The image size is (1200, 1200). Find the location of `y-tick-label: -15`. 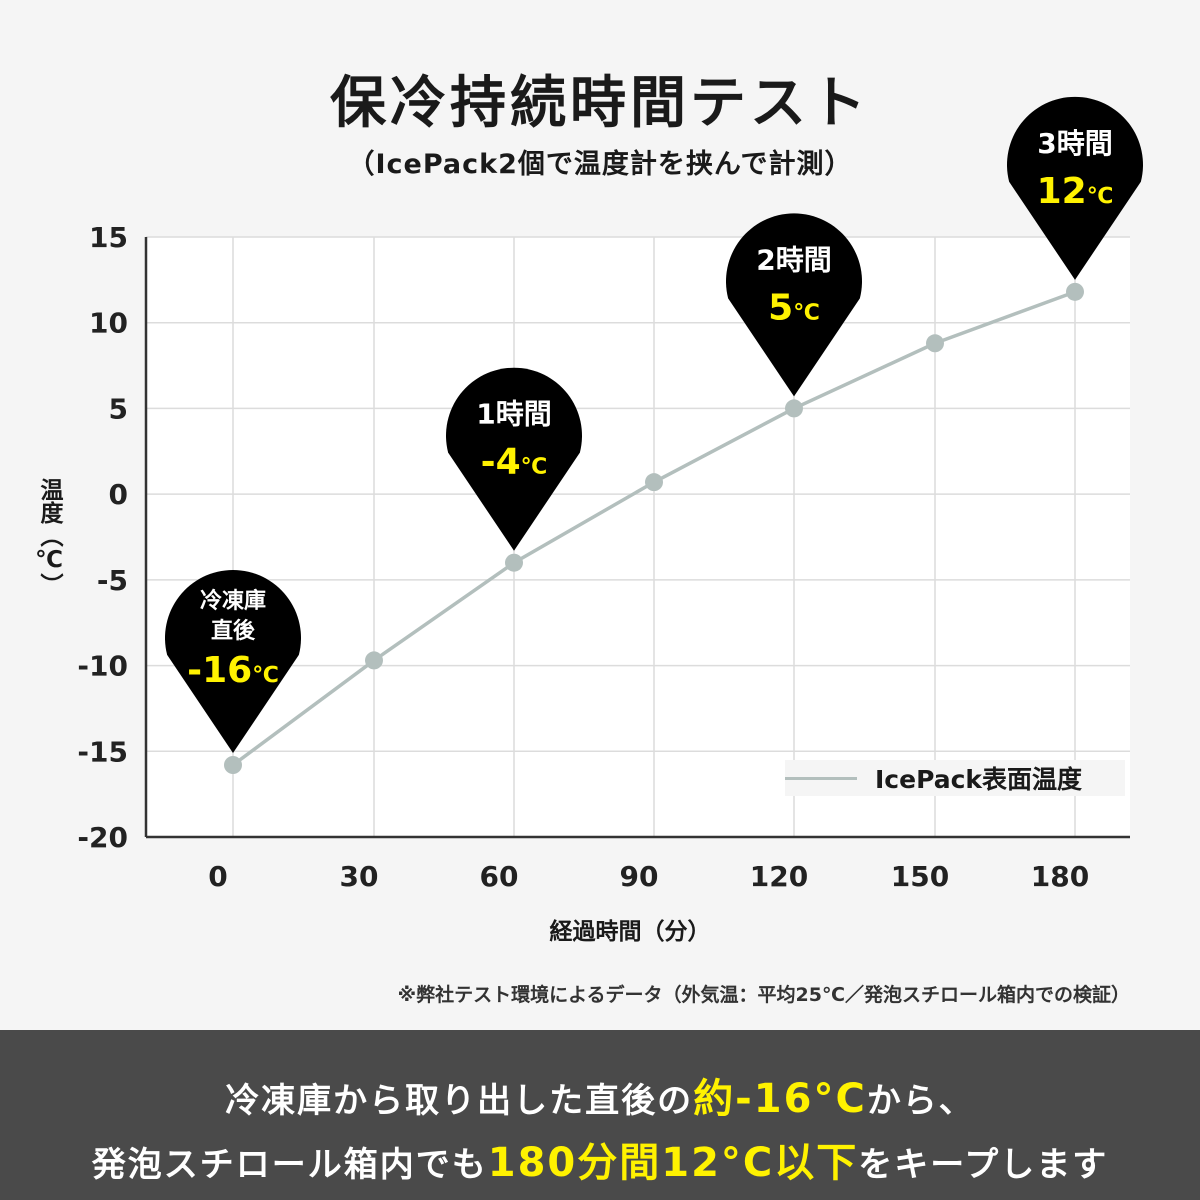

y-tick-label: -15 is located at coordinates (102, 751).